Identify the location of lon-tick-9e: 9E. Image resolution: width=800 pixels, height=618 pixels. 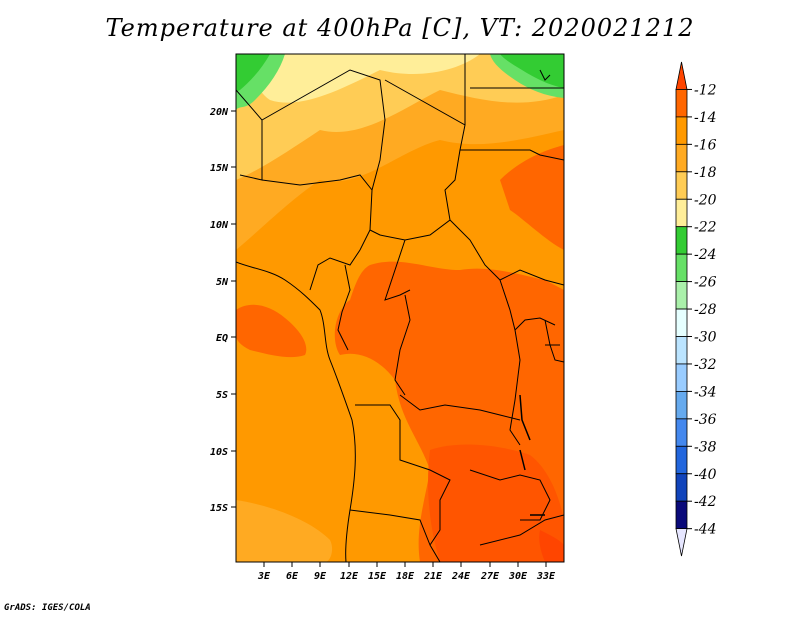
(320, 576).